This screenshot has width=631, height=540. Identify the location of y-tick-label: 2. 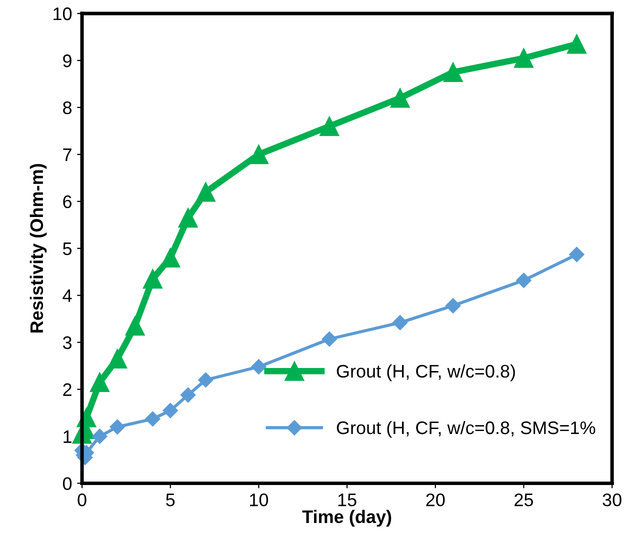
(67, 389).